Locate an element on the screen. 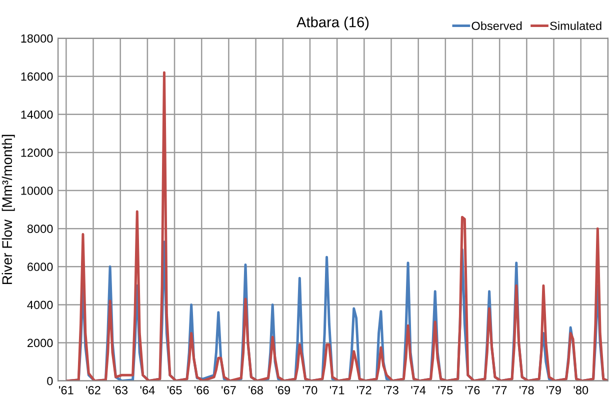  y-tick-label: 2000 is located at coordinates (40, 343).